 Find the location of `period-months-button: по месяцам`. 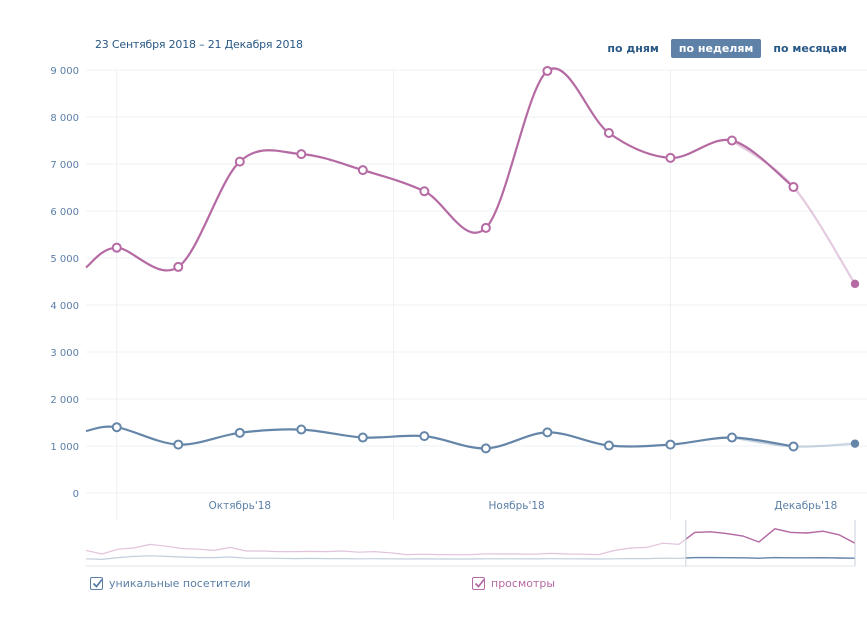

period-months-button: по месяцам is located at coordinates (810, 48).